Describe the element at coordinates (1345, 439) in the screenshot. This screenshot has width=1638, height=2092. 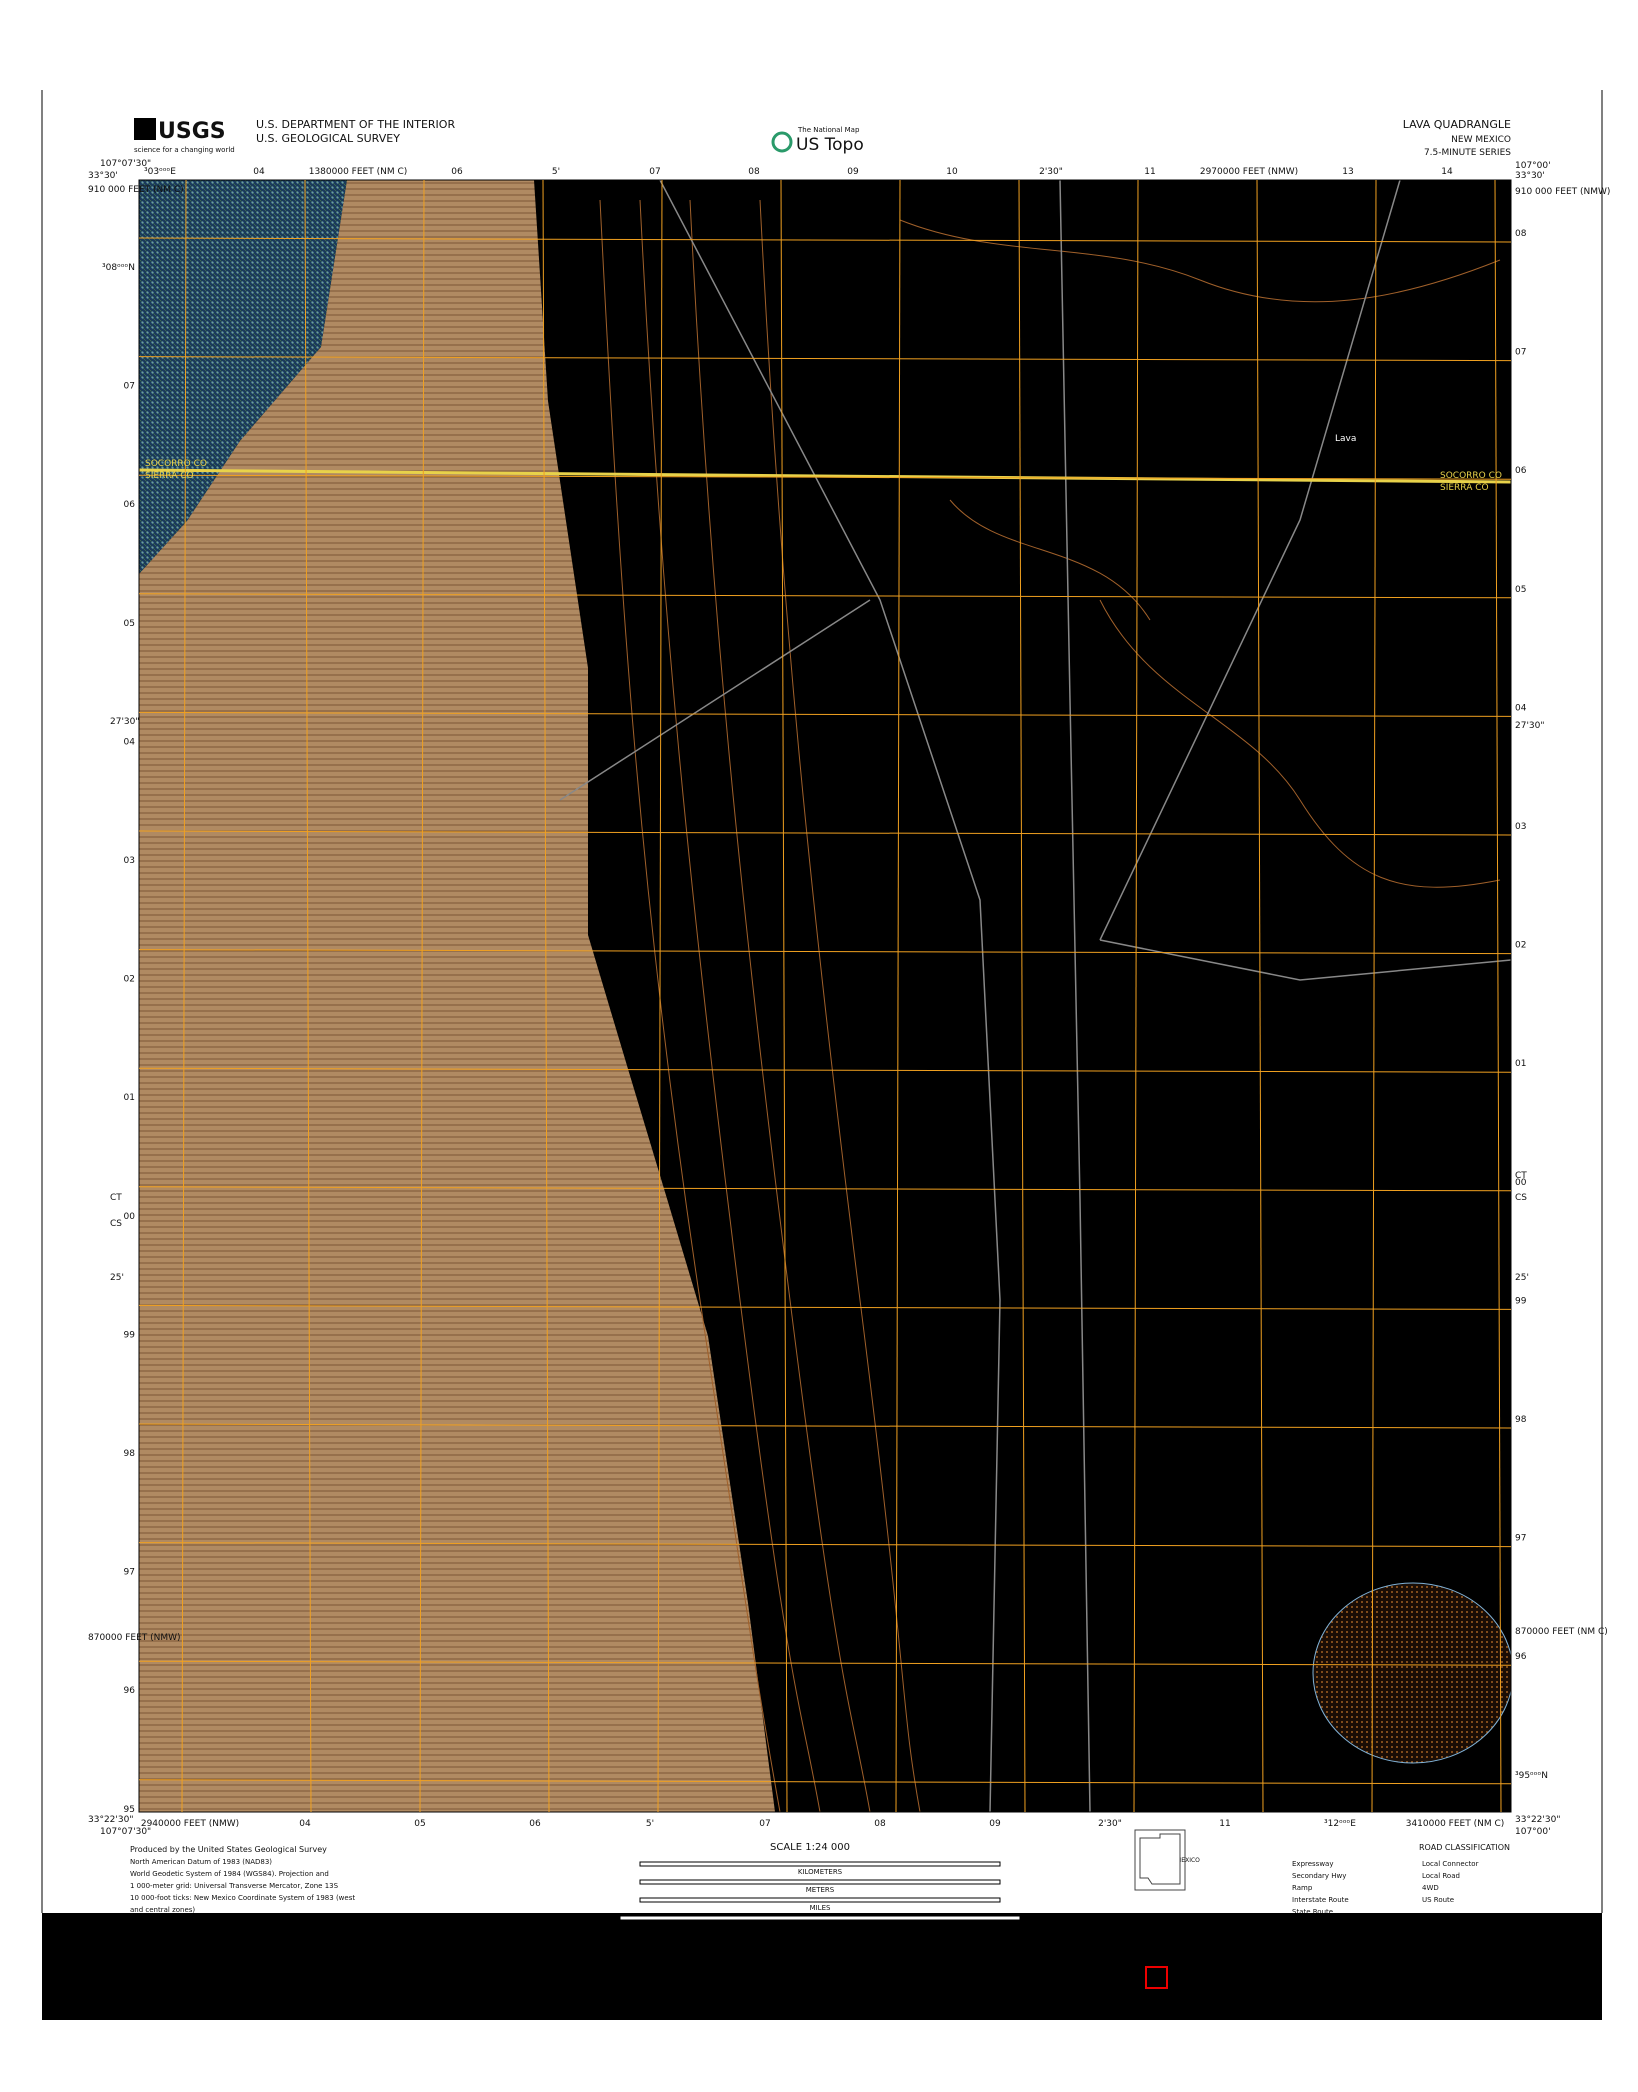
I see `place-name: Lava` at that location.